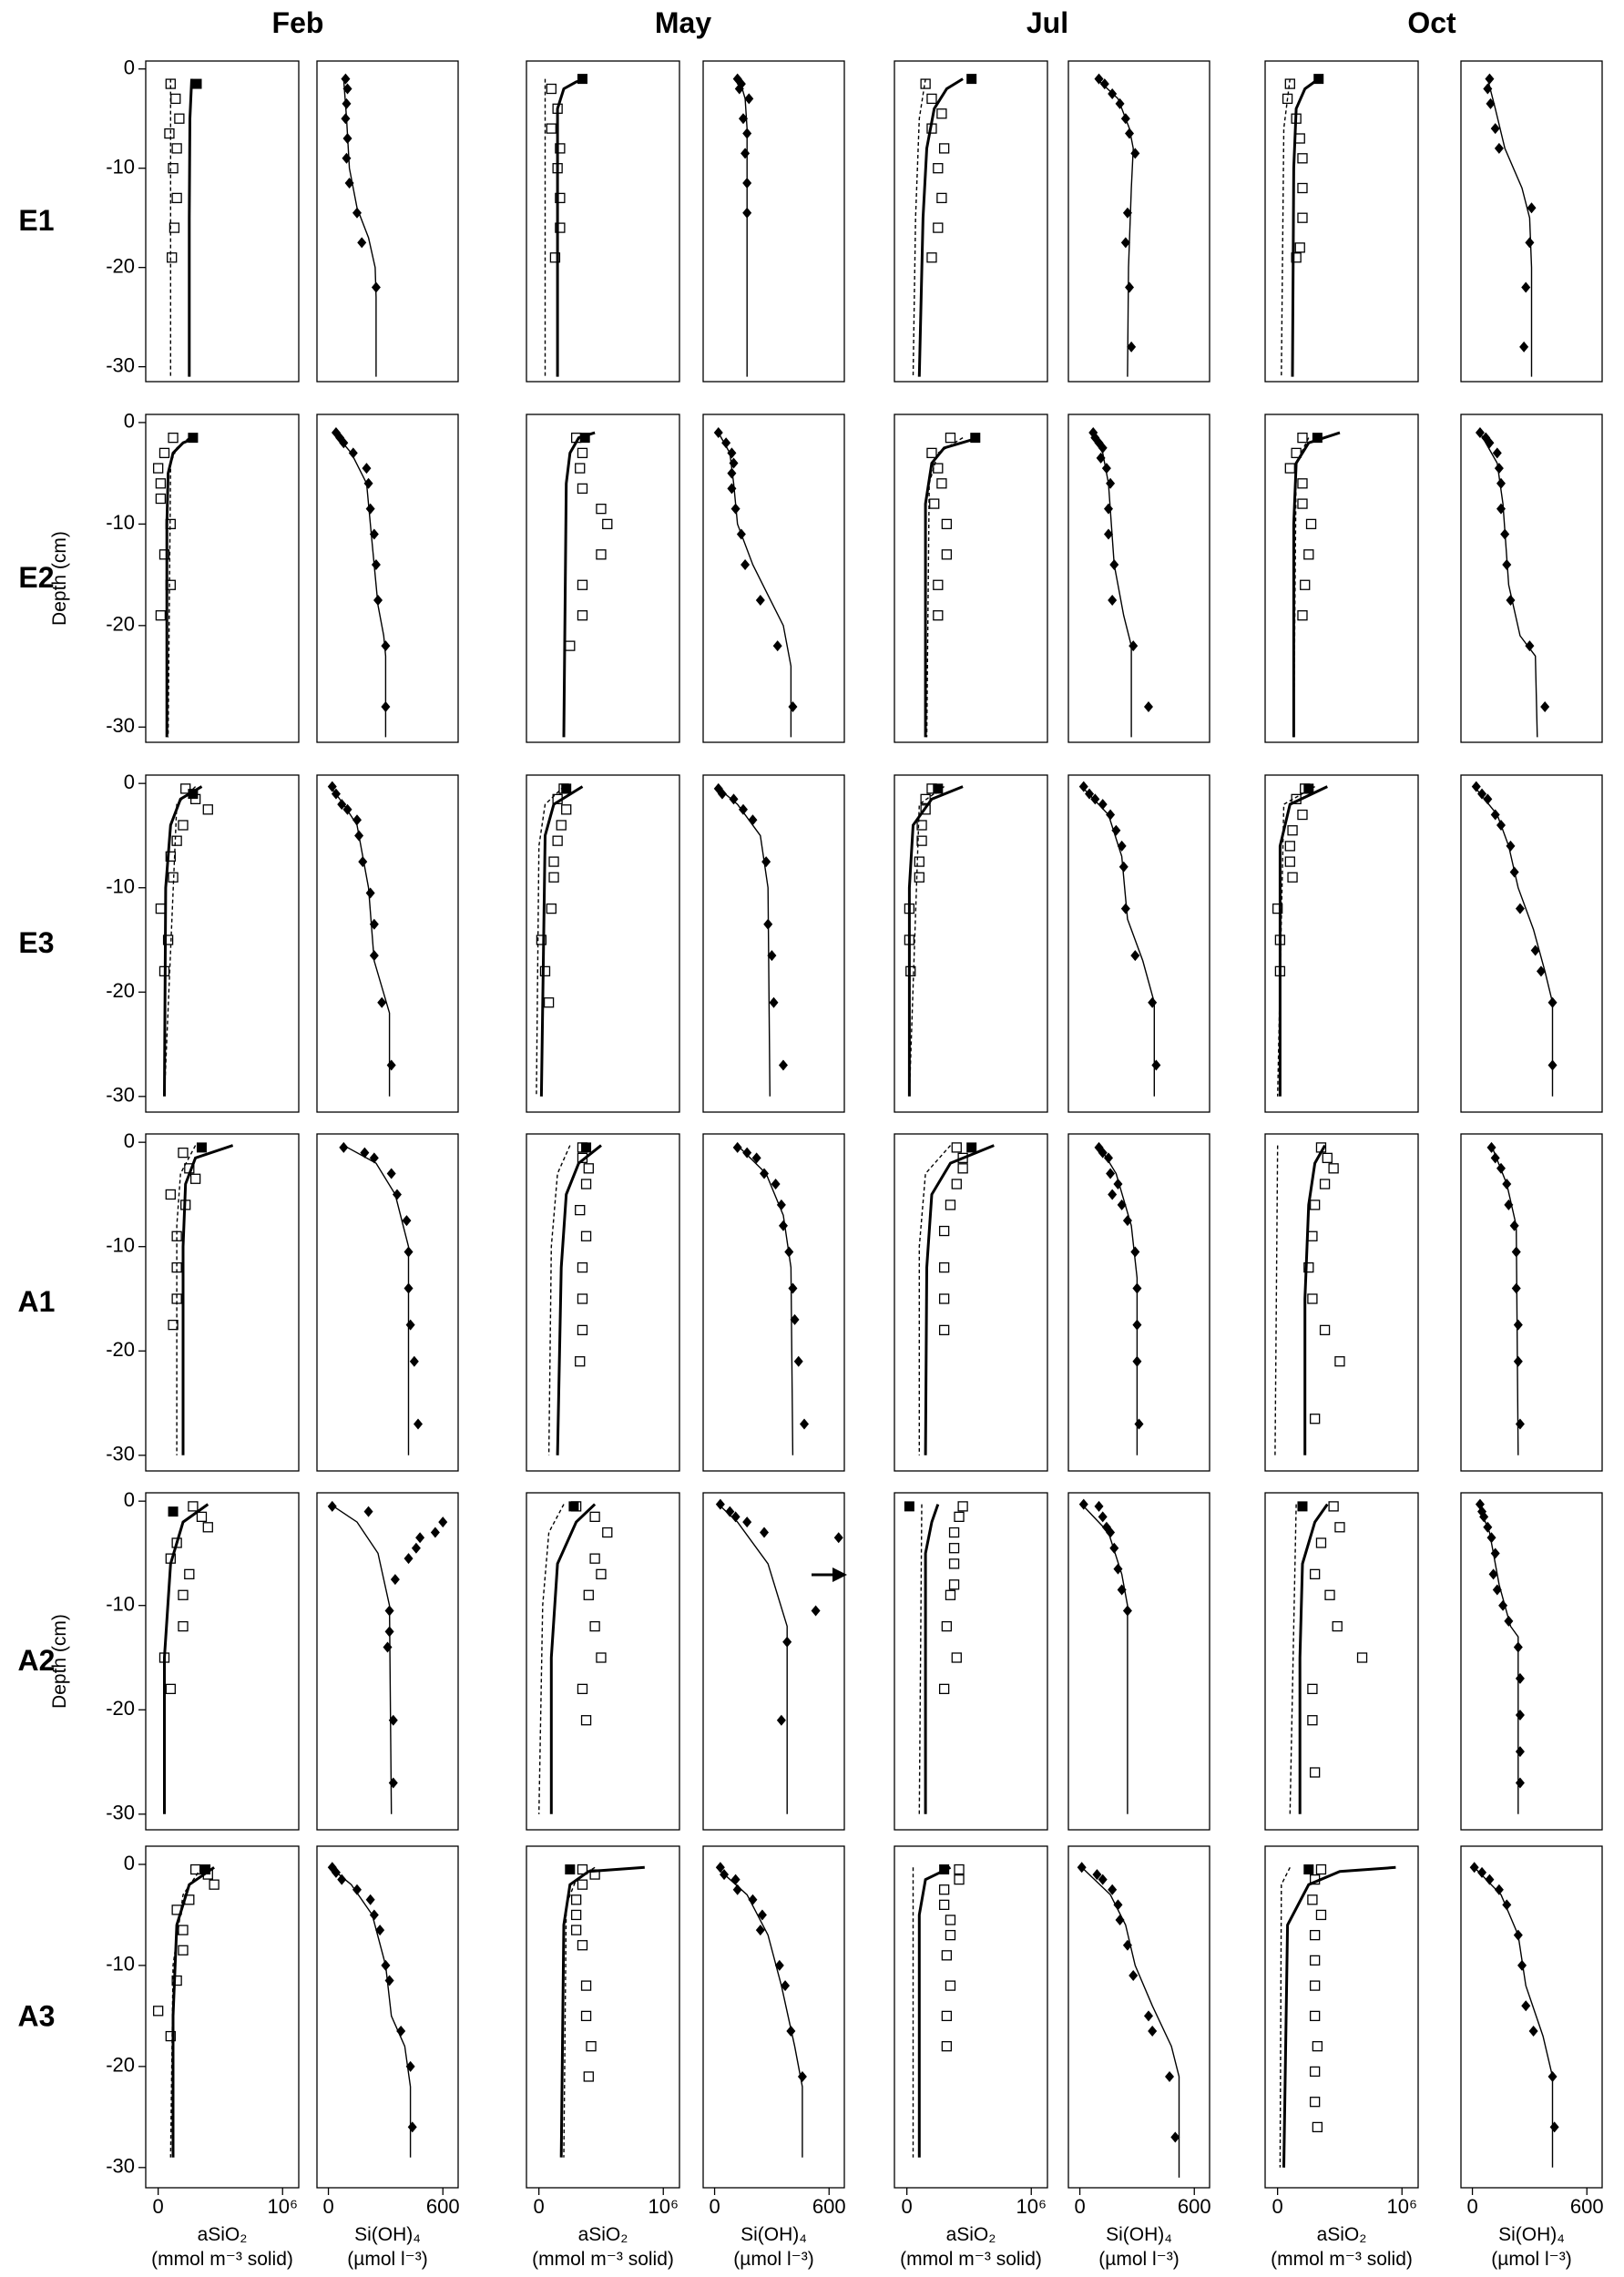 Image resolution: width=1624 pixels, height=2277 pixels. What do you see at coordinates (971, 2235) in the screenshot?
I see `x-axis-label: aSiO₂` at bounding box center [971, 2235].